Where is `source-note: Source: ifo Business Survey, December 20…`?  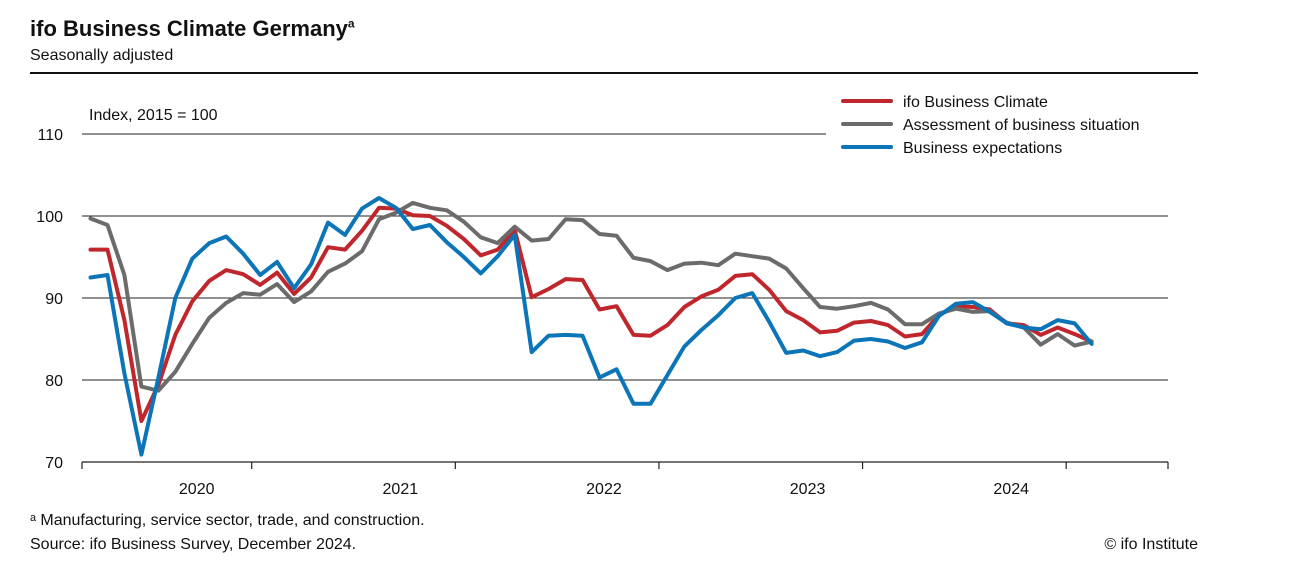
source-note: Source: ifo Business Survey, December 20… is located at coordinates (193, 544).